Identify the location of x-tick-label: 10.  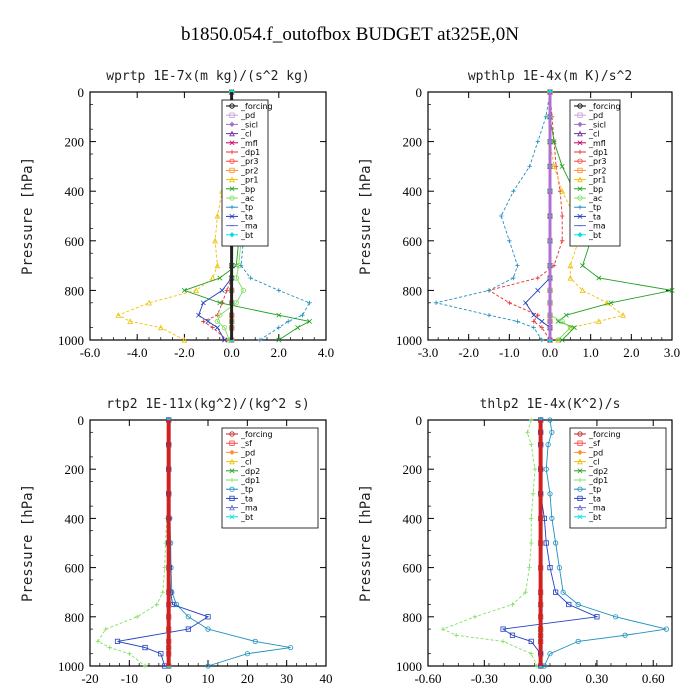
(208, 678).